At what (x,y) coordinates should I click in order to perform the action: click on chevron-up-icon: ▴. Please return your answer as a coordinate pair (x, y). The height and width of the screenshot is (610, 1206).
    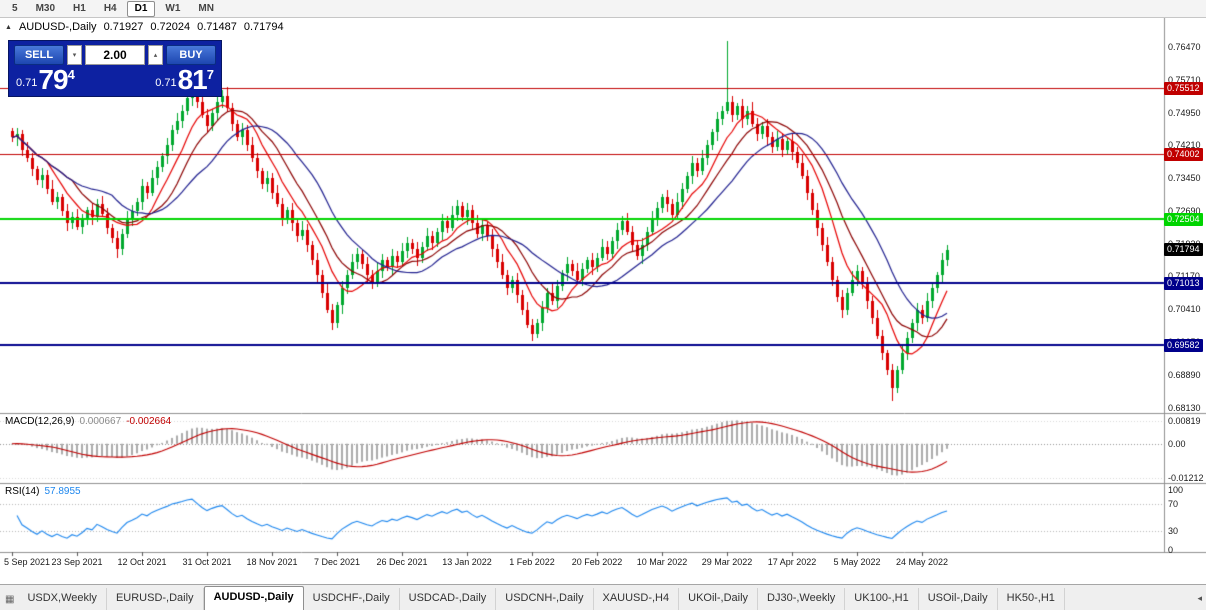
    Looking at the image, I should click on (155, 55).